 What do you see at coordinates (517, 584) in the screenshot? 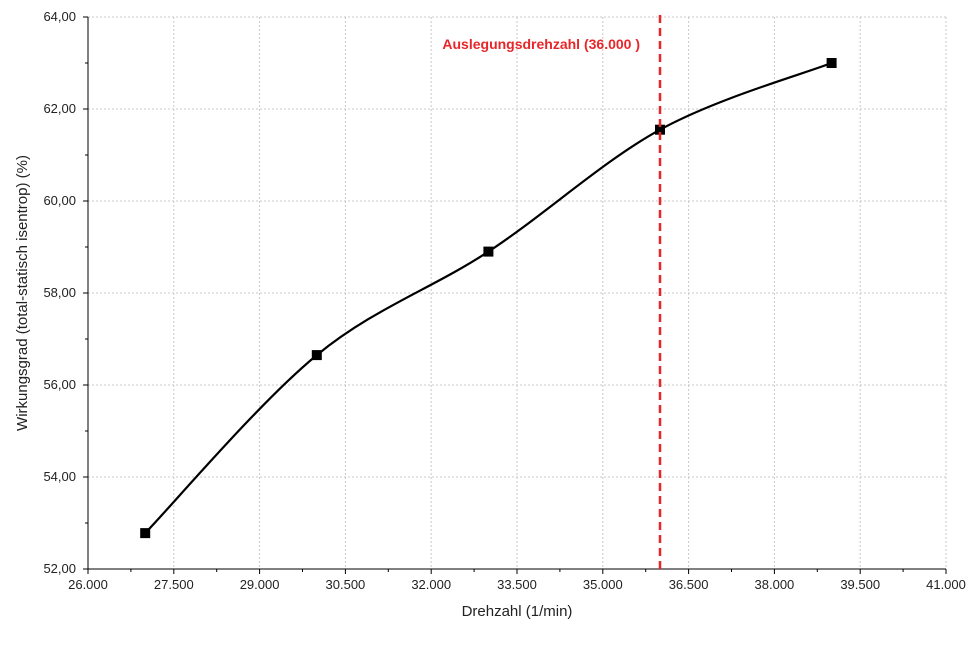
I see `x-tick-label: 33.500` at bounding box center [517, 584].